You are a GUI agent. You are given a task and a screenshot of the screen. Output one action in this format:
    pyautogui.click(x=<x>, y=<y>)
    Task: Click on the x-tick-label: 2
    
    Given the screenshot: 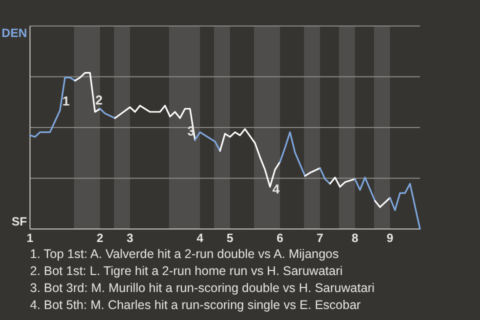 What is the action you would take?
    pyautogui.click(x=100, y=238)
    